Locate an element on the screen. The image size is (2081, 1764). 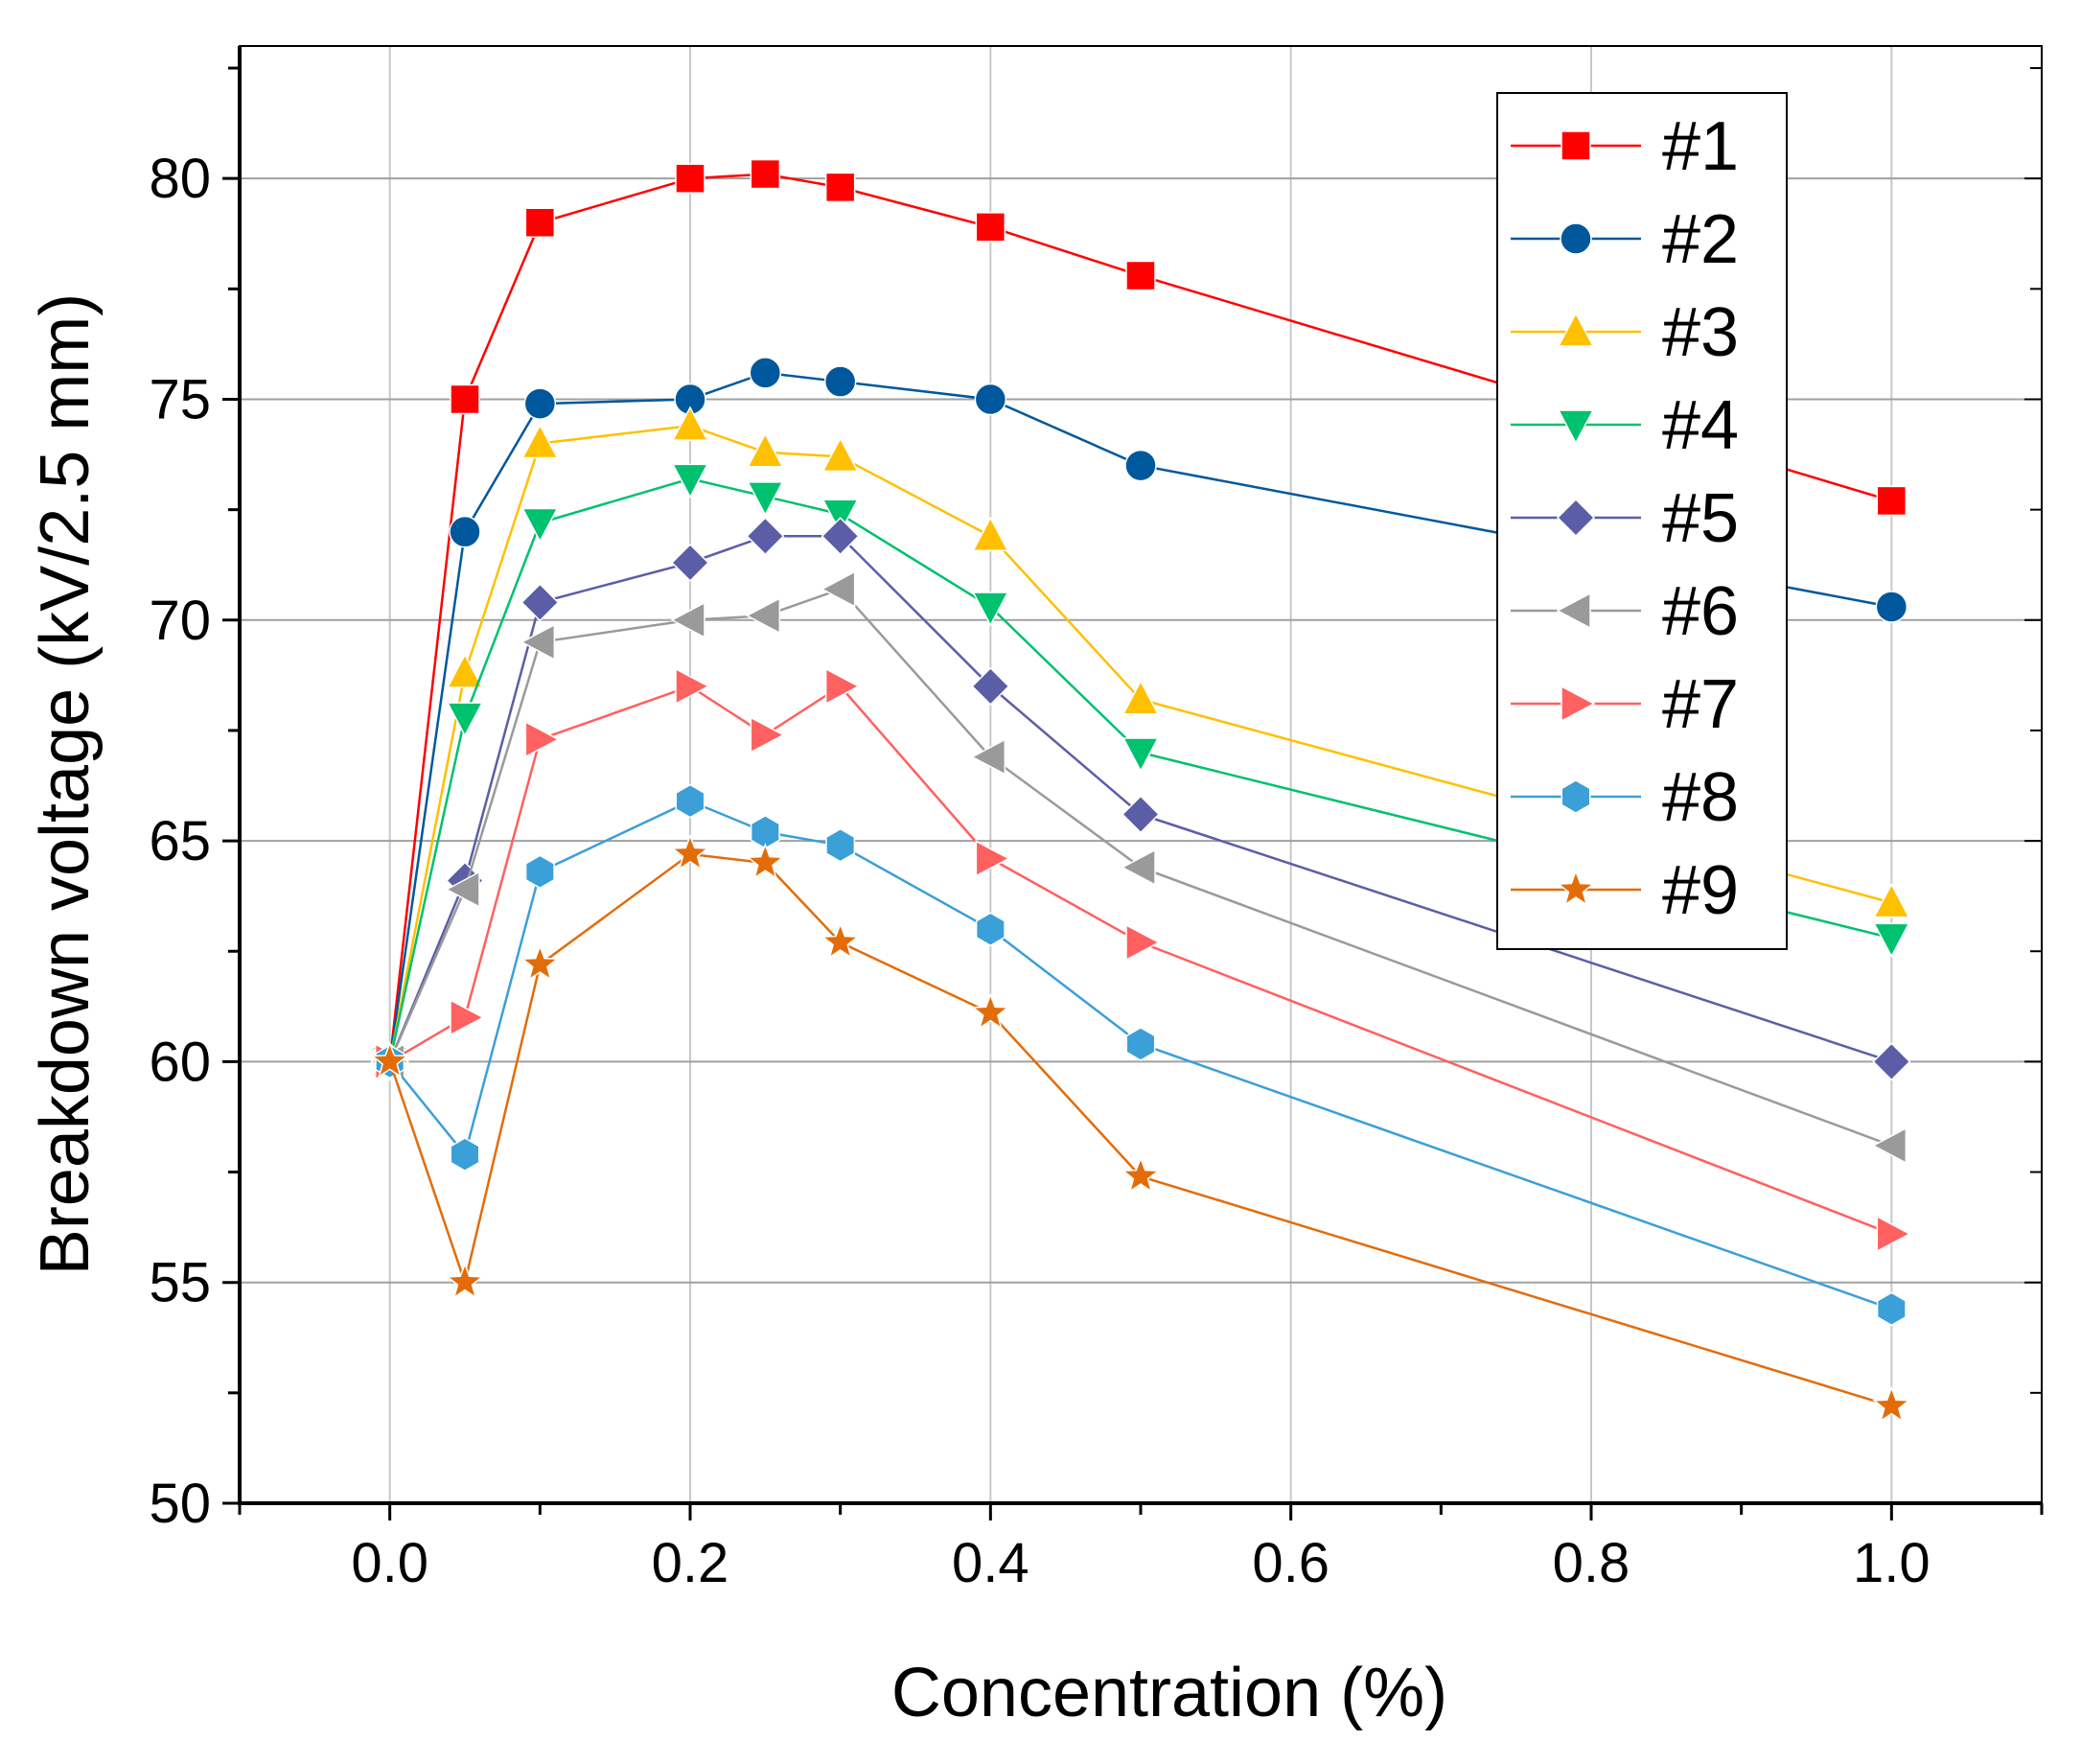
x-tick-label: 0.8 is located at coordinates (1591, 1563).